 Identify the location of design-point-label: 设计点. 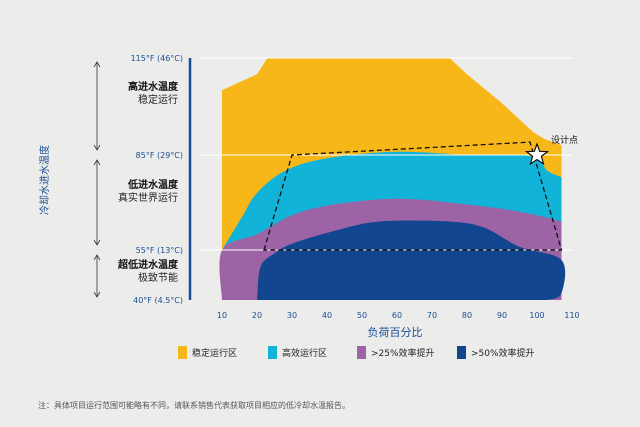
(564, 140).